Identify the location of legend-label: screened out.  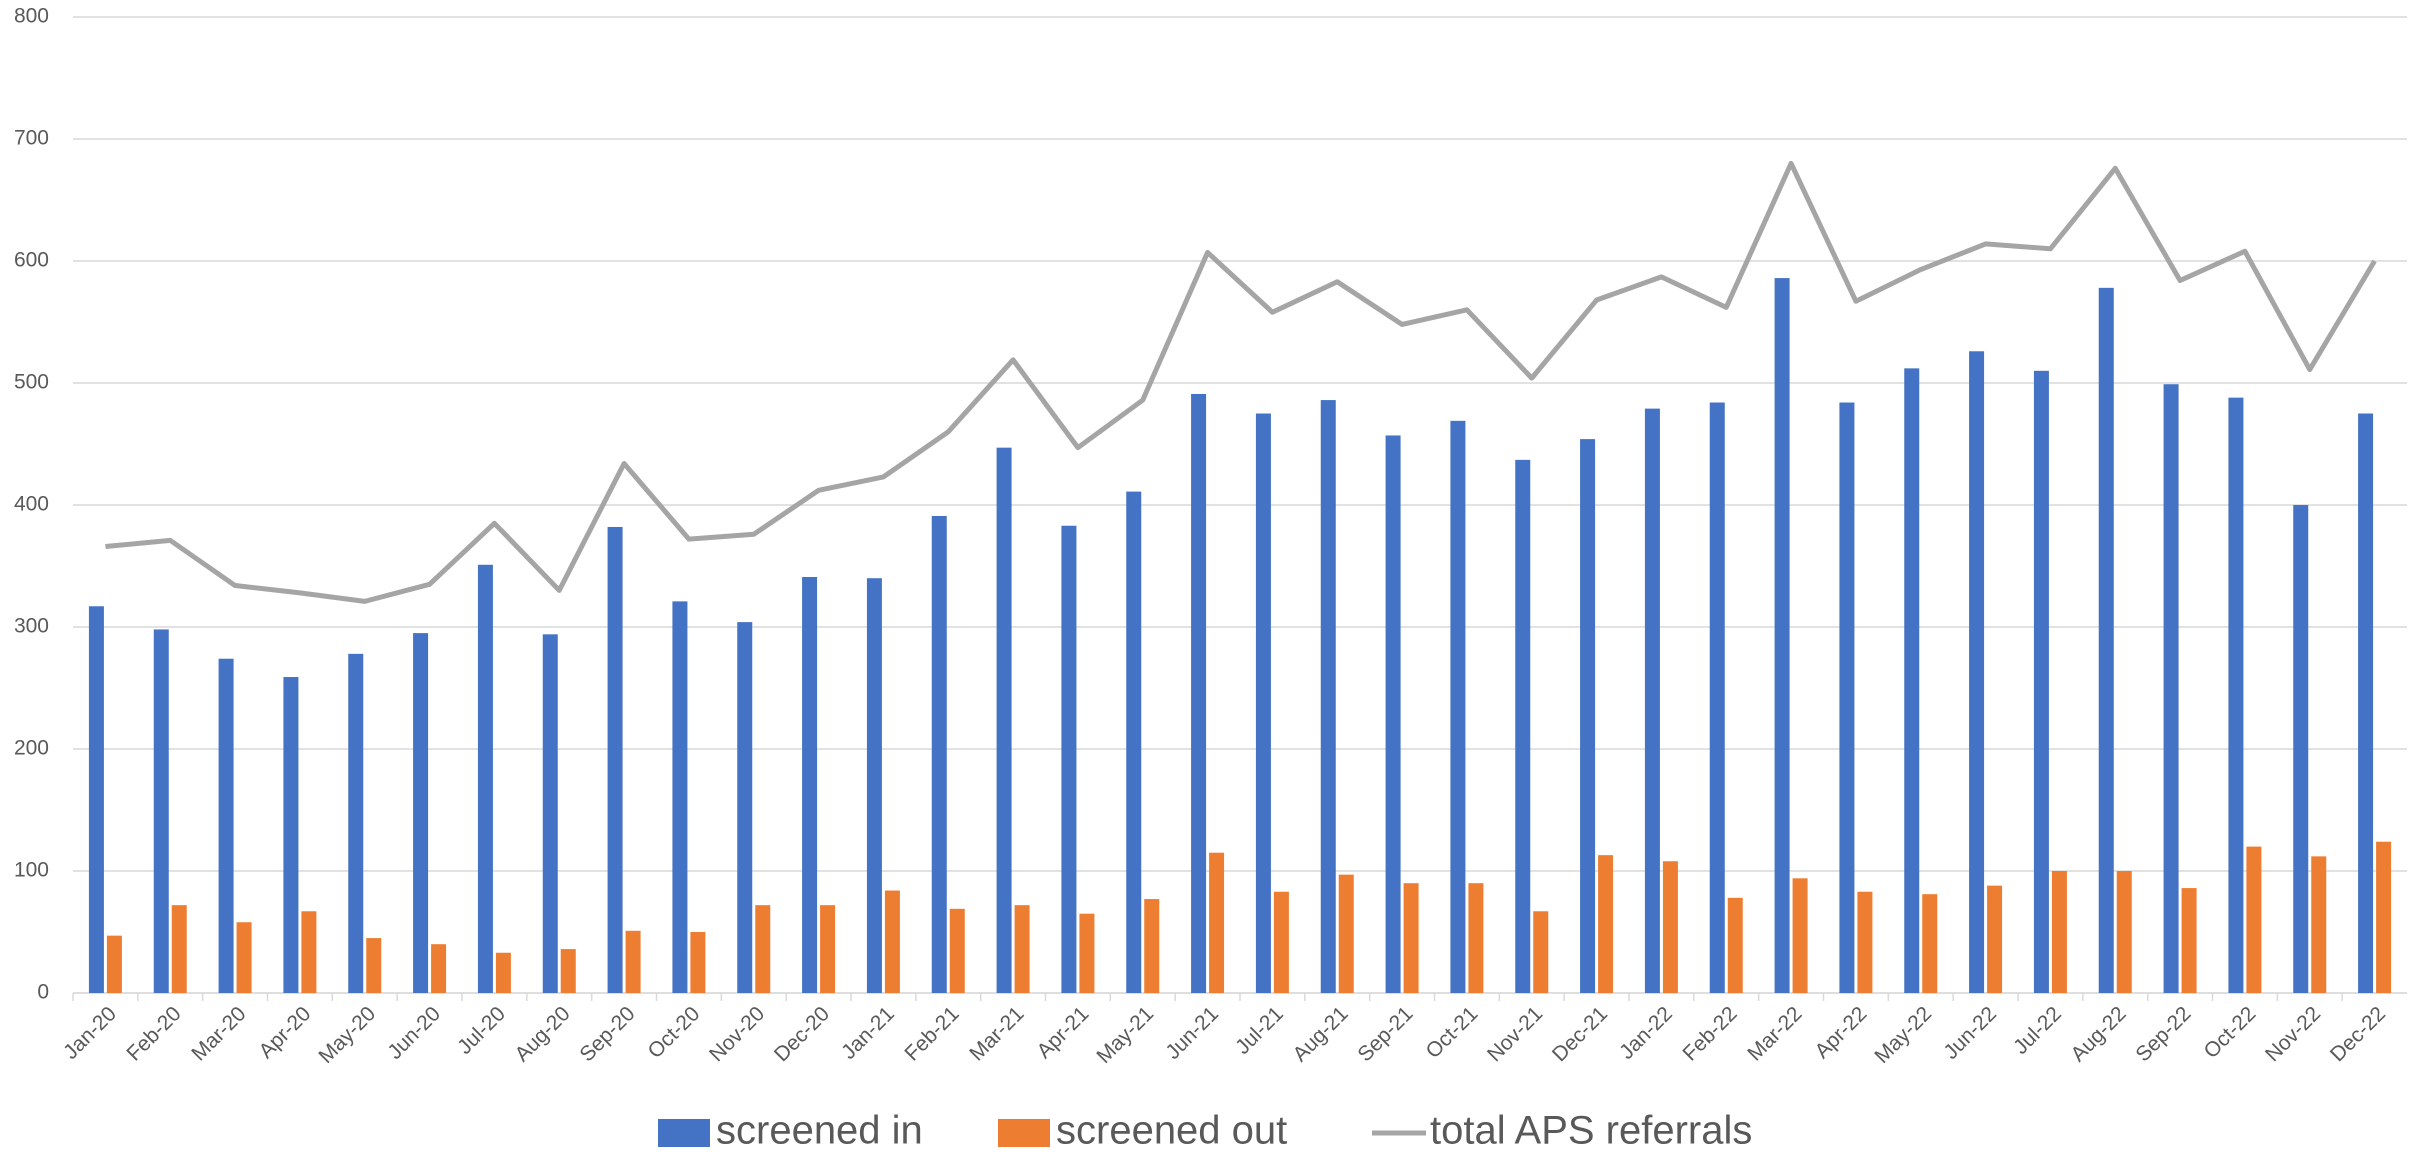
(1171, 1131).